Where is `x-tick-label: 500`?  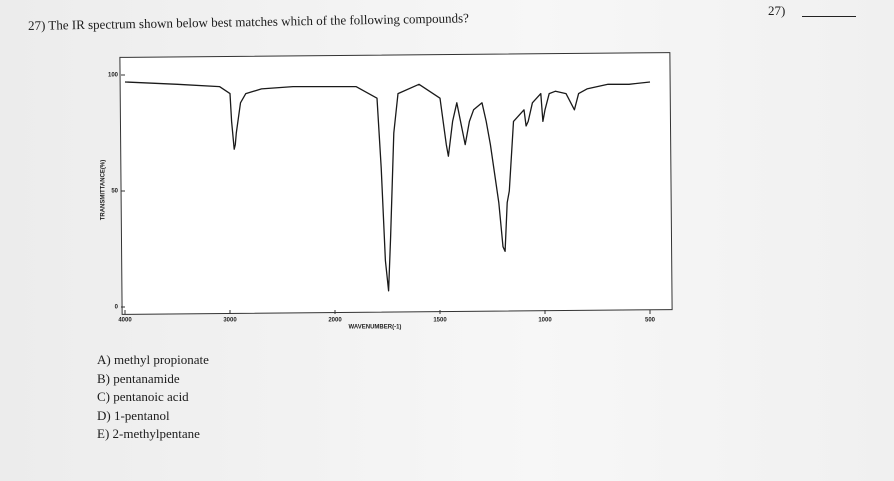 x-tick-label: 500 is located at coordinates (650, 321).